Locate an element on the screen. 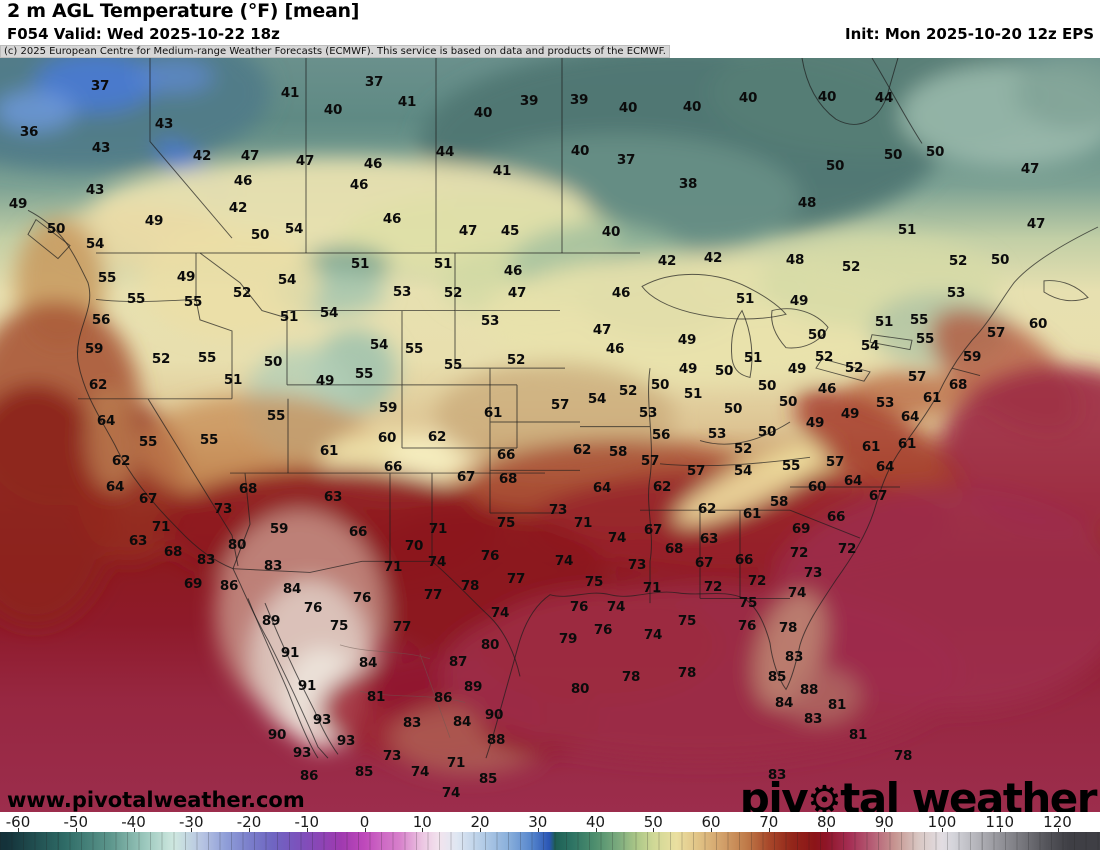  colorbar-tick-value: -40 is located at coordinates (133, 822).